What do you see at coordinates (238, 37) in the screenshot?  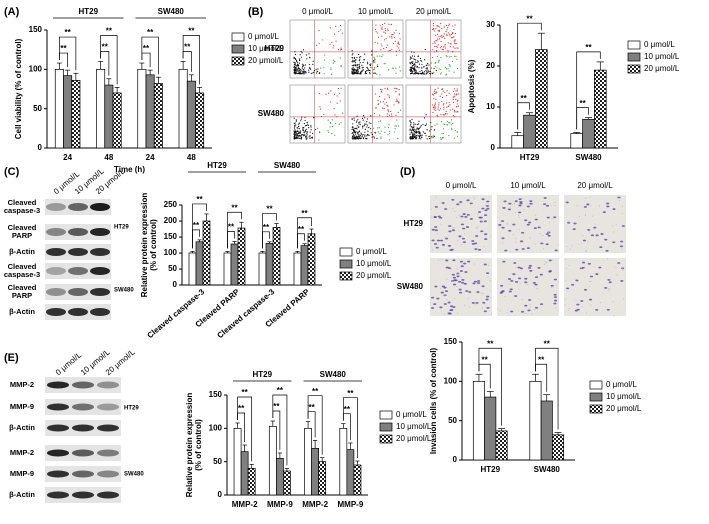 I see `legend-swatch` at bounding box center [238, 37].